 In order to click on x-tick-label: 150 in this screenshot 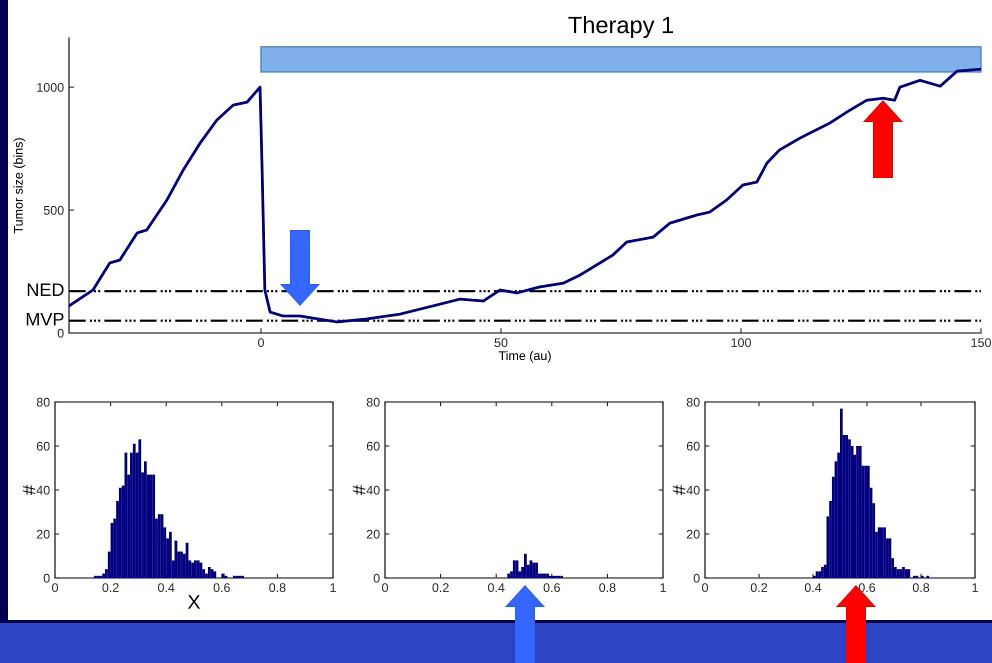, I will do `click(981, 343)`.